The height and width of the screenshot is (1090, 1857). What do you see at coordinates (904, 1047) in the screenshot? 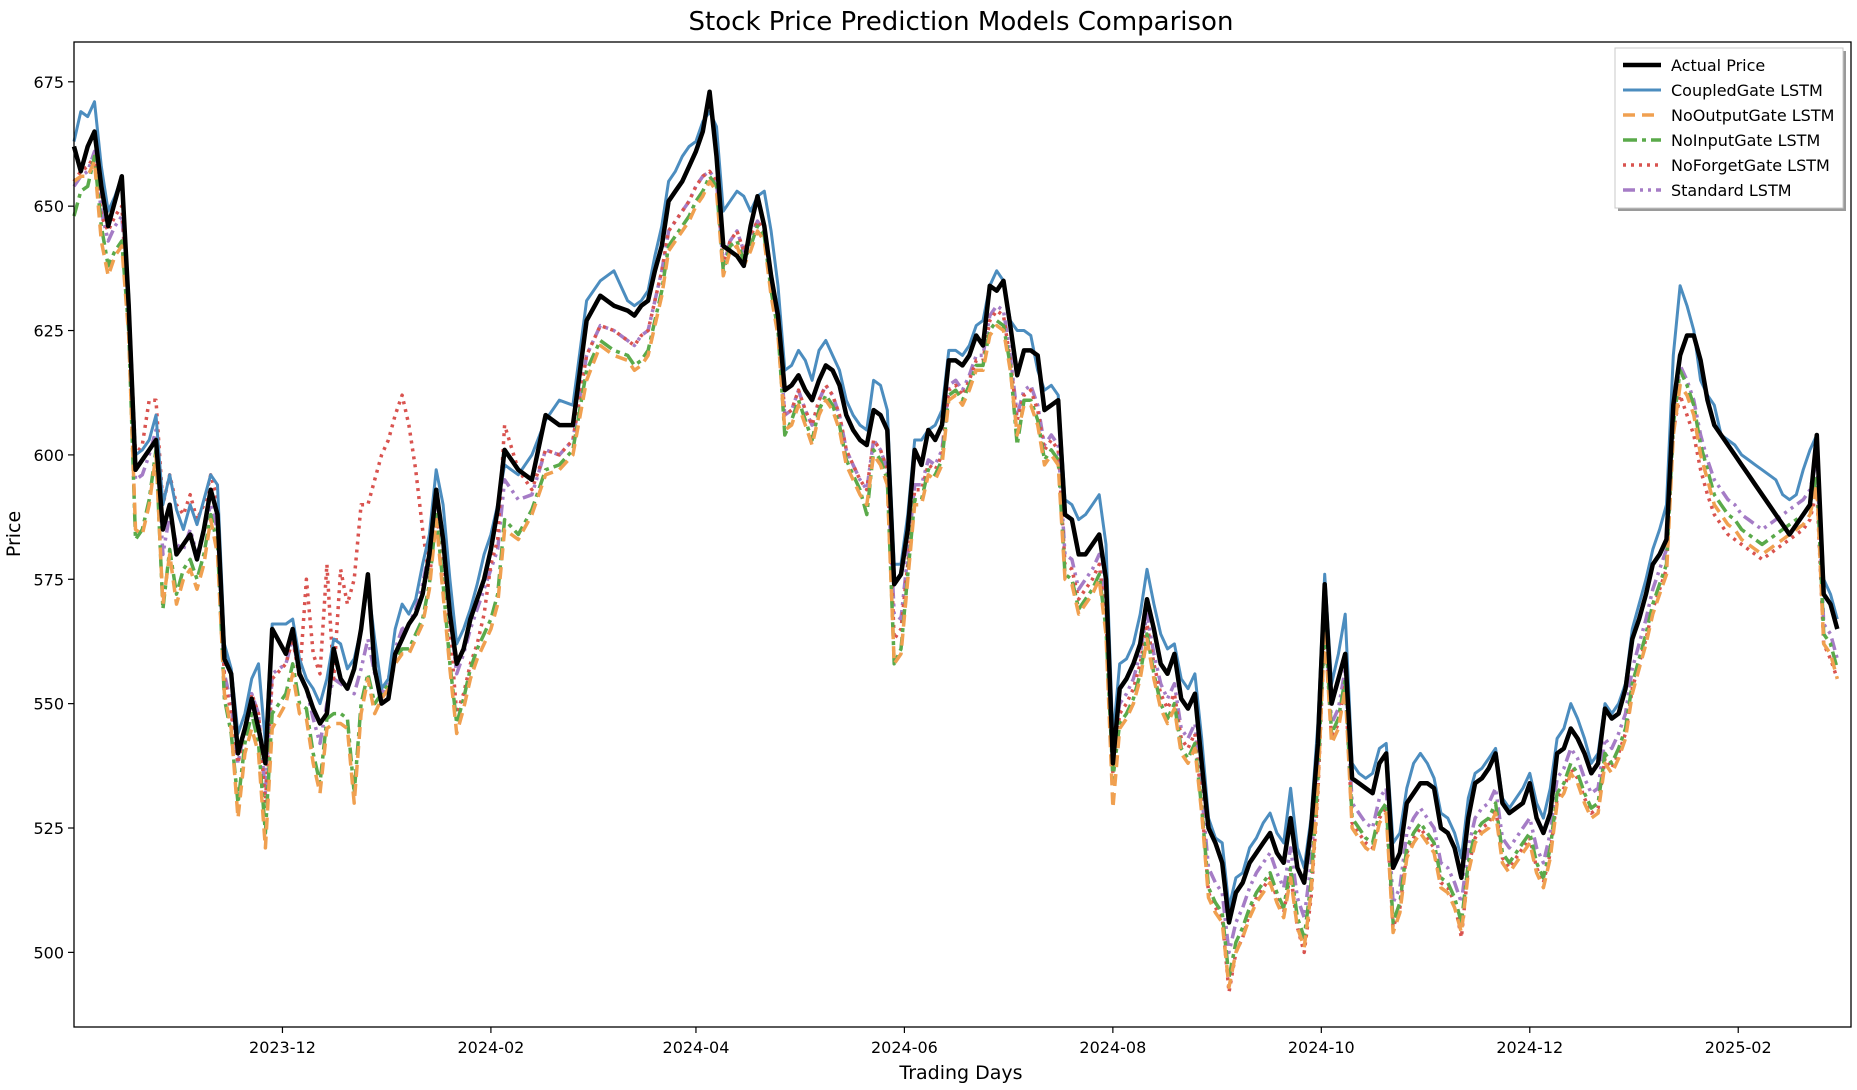
I see `x-tick-label: 2024-06` at bounding box center [904, 1047].